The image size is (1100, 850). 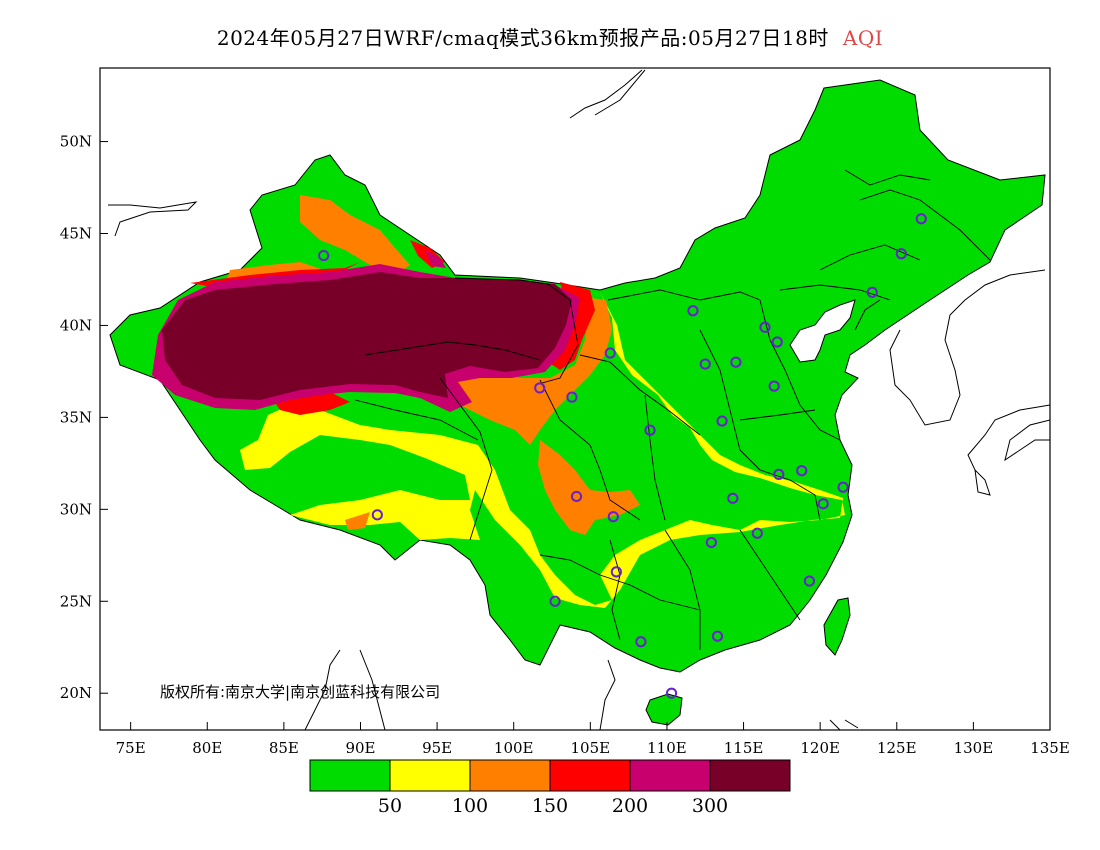 What do you see at coordinates (667, 748) in the screenshot?
I see `lon-tick-label: 110E` at bounding box center [667, 748].